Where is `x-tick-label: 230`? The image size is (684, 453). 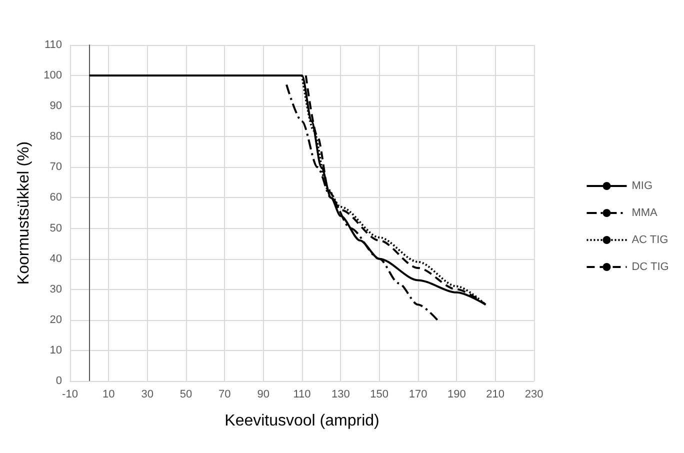
x-tick-label: 230 is located at coordinates (534, 394).